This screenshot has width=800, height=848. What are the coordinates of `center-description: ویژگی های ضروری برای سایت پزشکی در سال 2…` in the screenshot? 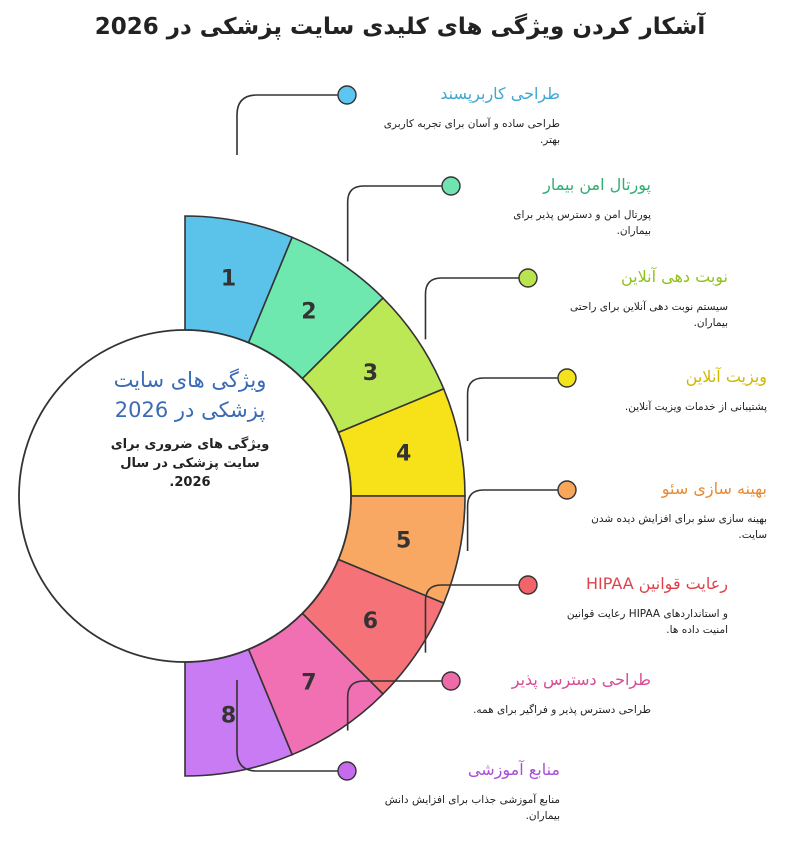 It's located at (190, 463).